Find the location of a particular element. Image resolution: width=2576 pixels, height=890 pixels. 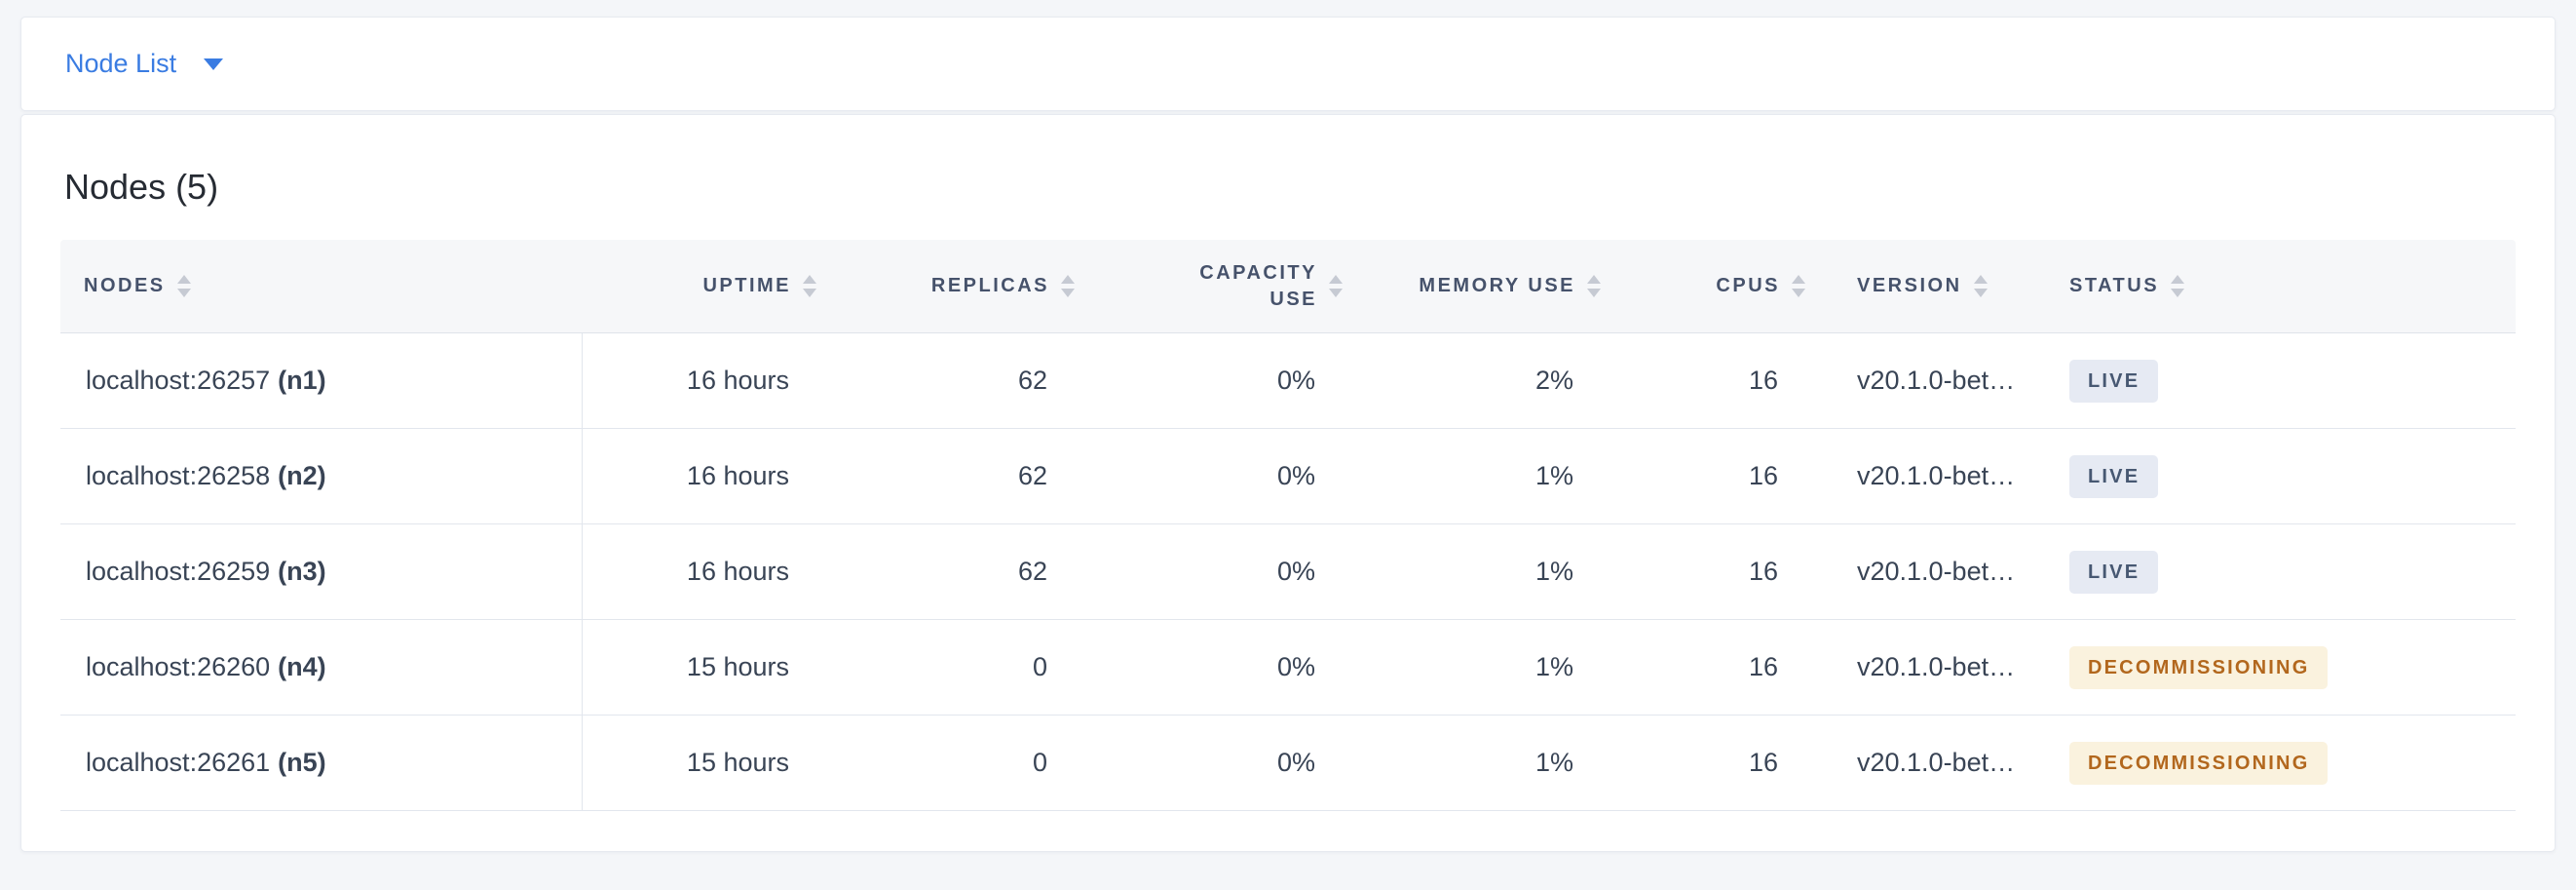

nodes-cell: localhost:26259 (n3) is located at coordinates (321, 571).